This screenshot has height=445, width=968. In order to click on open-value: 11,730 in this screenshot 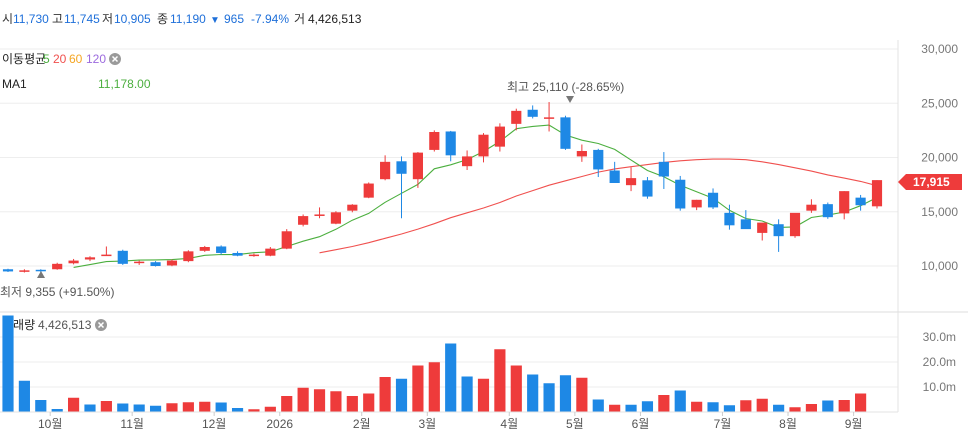, I will do `click(31, 19)`.